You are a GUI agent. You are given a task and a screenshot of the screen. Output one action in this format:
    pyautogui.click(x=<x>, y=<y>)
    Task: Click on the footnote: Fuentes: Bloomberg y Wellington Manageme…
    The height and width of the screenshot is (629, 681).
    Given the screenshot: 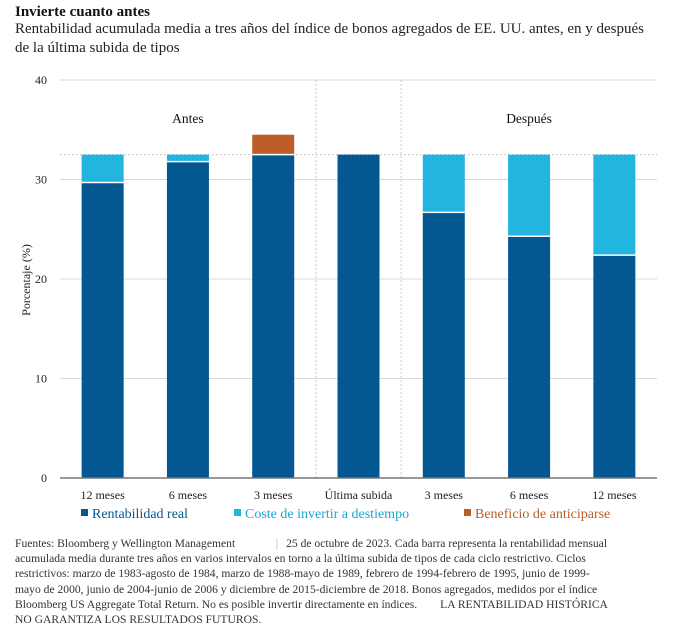 What is the action you would take?
    pyautogui.click(x=315, y=581)
    